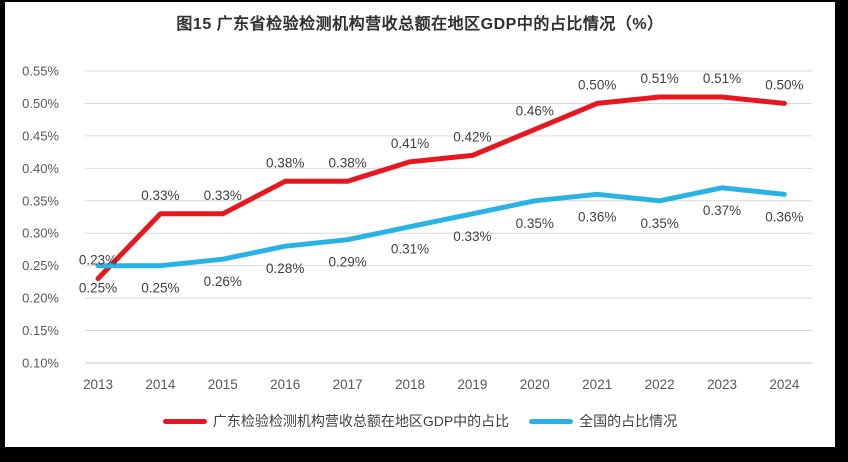 The image size is (848, 462). I want to click on legend-swatch-national-line, so click(551, 421).